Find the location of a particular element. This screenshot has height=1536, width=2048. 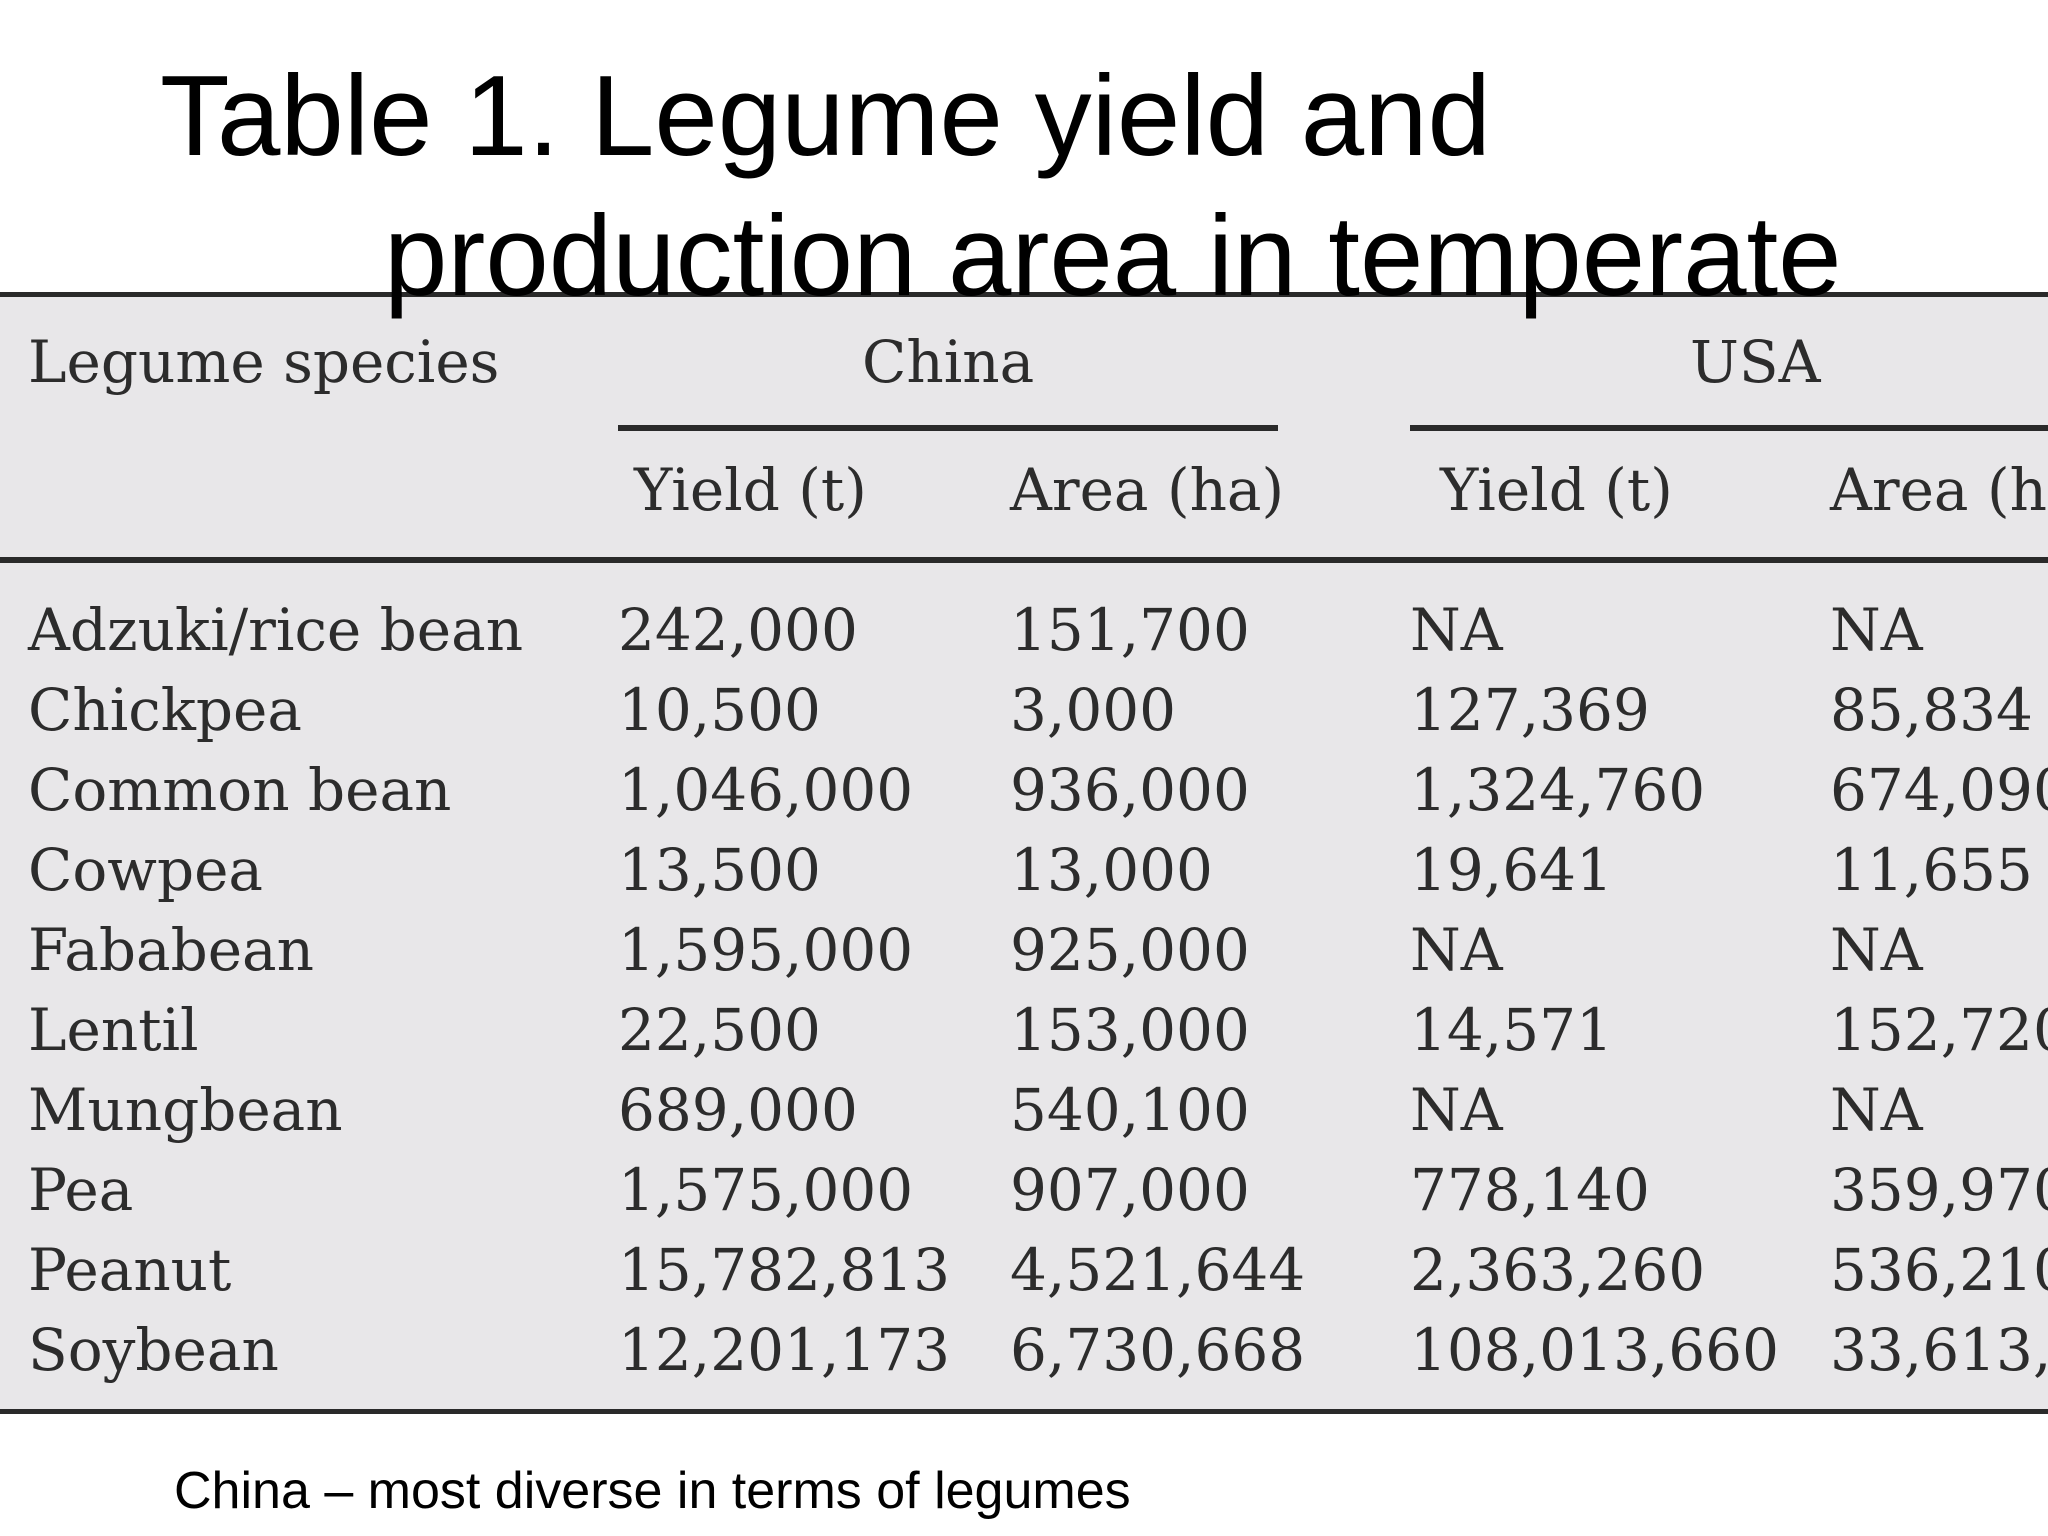

cell-usa-area: 152,720 is located at coordinates (1939, 1030).